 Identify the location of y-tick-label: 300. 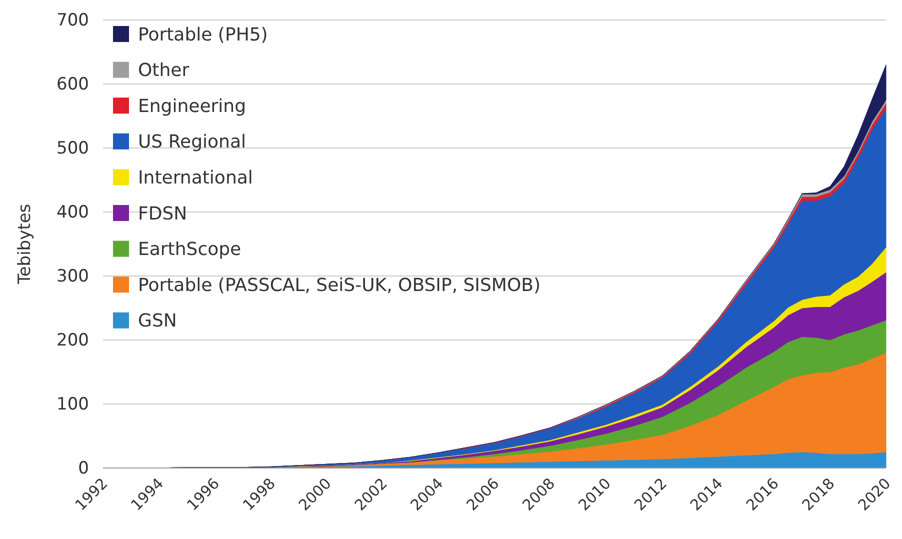
(72, 276).